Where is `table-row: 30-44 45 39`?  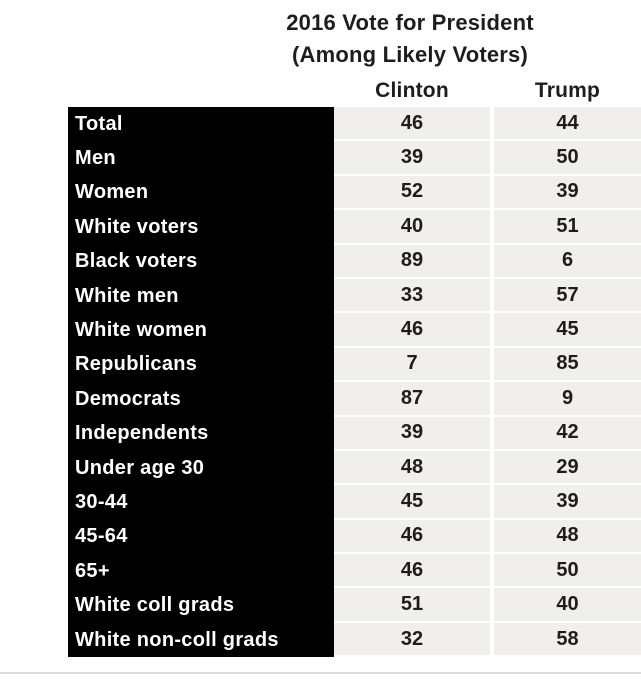
table-row: 30-44 45 39 is located at coordinates (354, 502).